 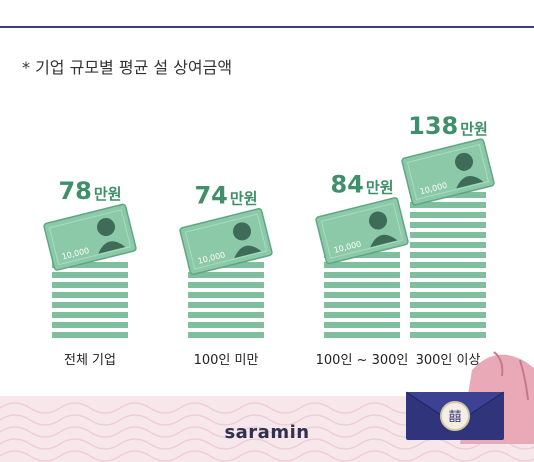 I want to click on value-label: 74 만원, so click(x=225, y=196).